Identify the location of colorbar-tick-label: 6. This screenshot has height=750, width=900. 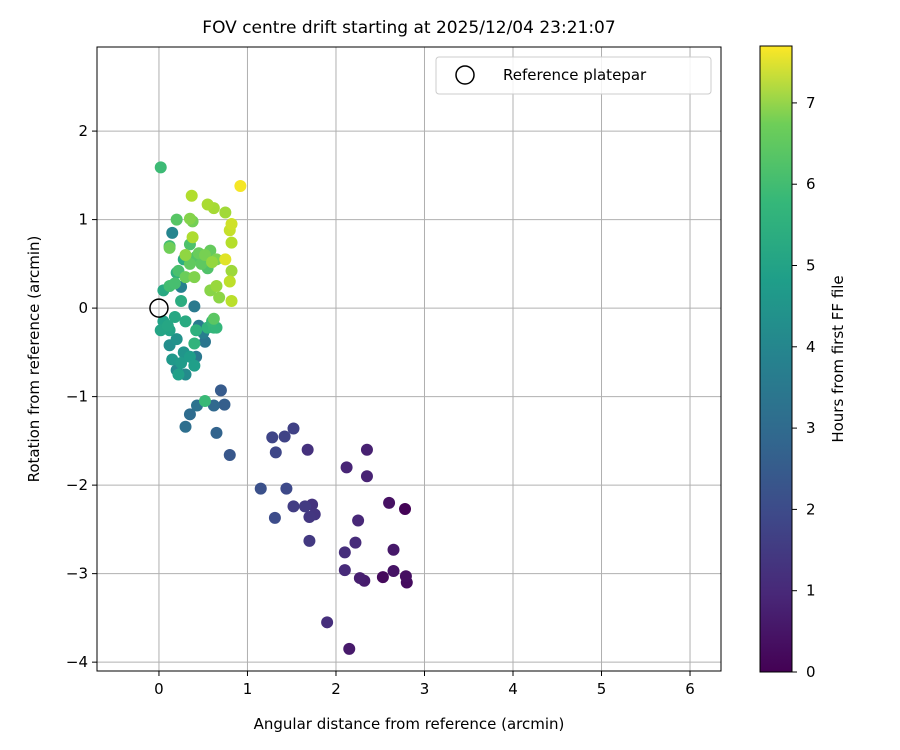
(811, 184).